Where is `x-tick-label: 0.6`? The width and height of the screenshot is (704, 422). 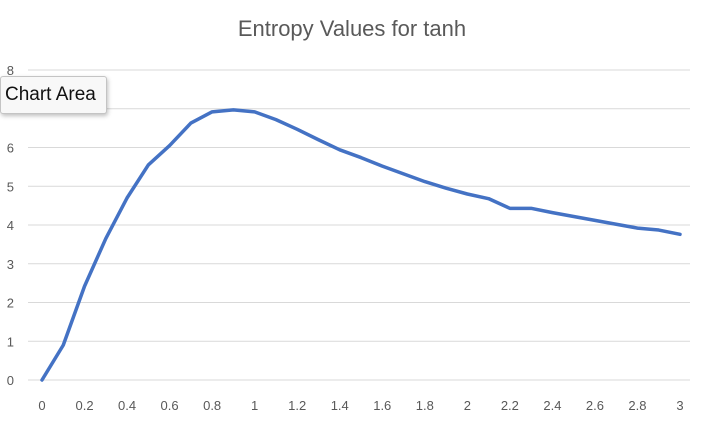 x-tick-label: 0.6 is located at coordinates (170, 405).